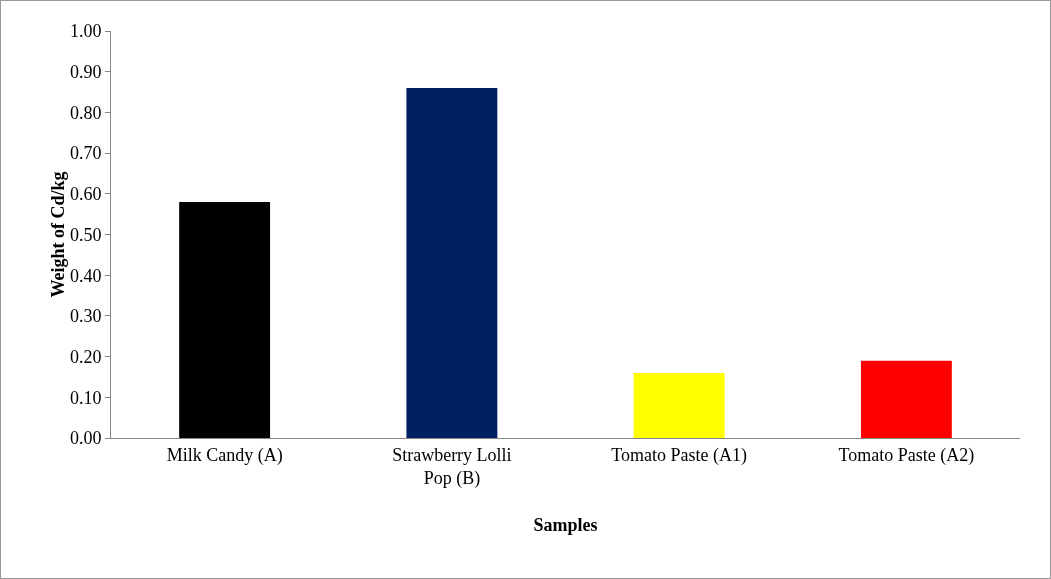 The image size is (1051, 579). I want to click on y-tick-label: 0.00, so click(85, 438).